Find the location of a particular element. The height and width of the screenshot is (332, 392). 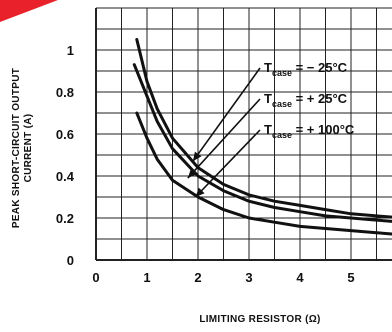

legend-value: = + 100°C is located at coordinates (323, 129).